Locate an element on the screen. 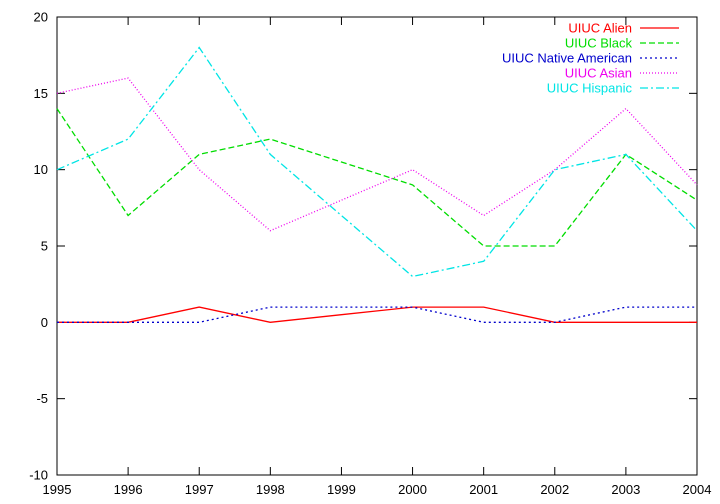  y-tick-label: -10 is located at coordinates (38, 475).